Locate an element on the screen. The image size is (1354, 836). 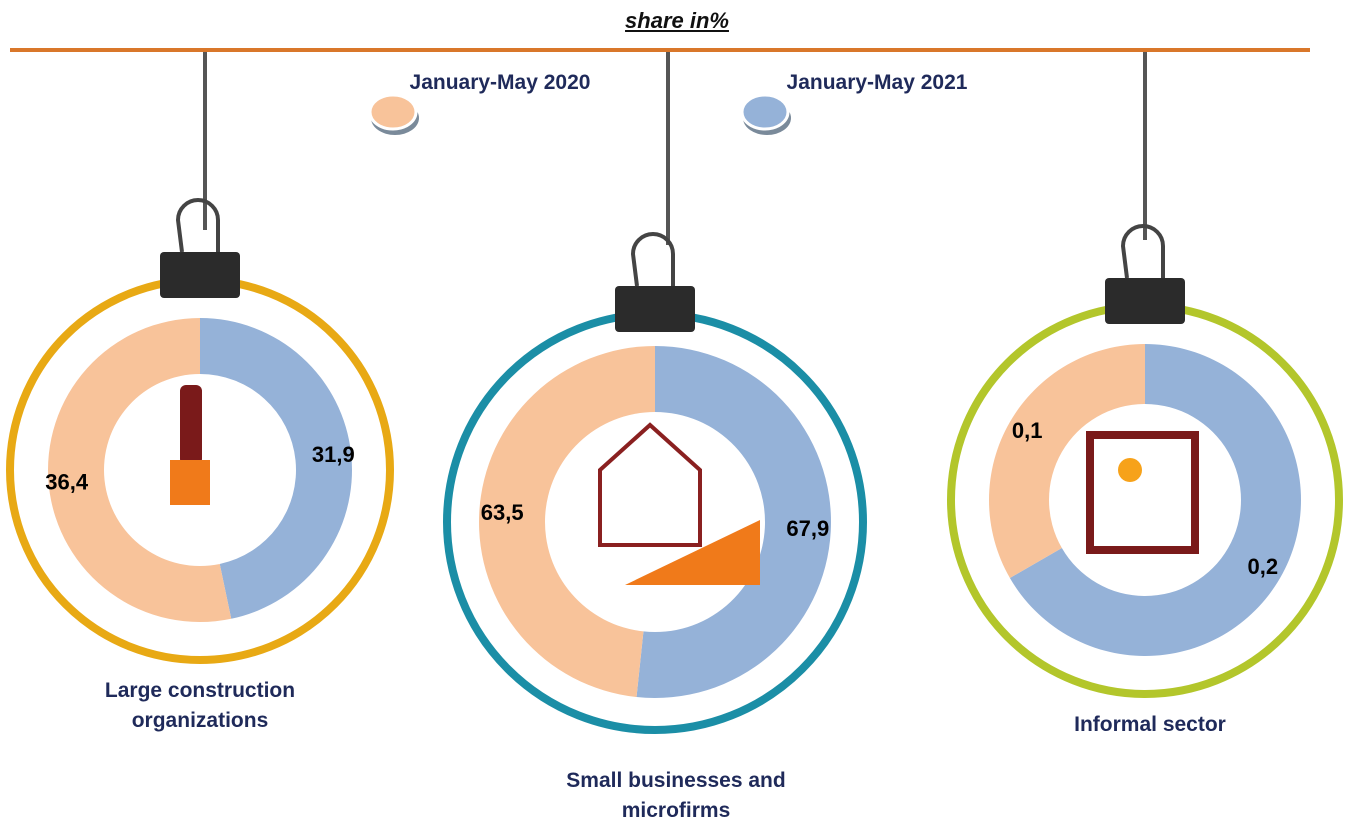
category-label: Informal sector is located at coordinates (1150, 724).